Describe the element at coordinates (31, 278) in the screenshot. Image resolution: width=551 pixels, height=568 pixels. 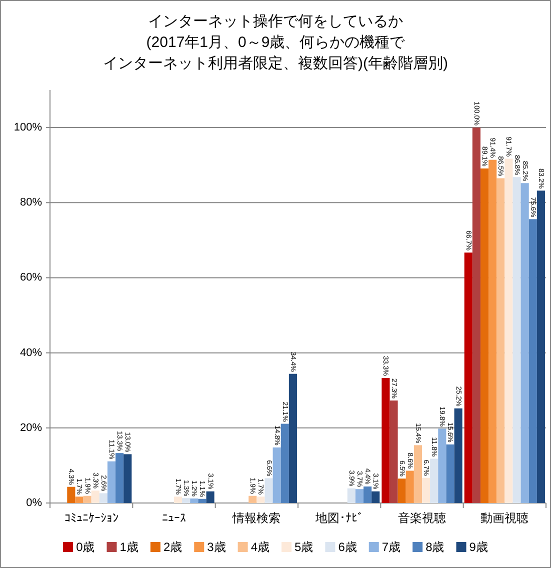
I see `ytick-label: 60%` at that location.